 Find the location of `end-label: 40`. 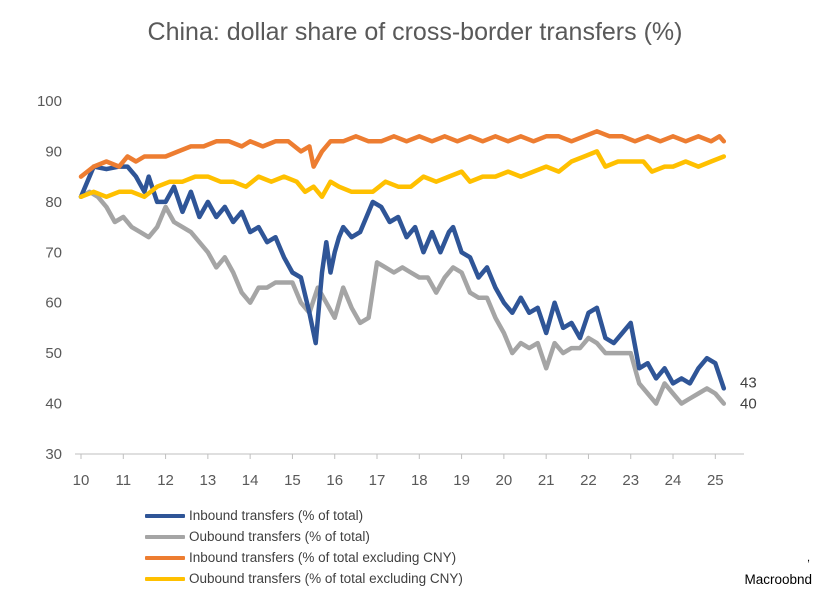

end-label: 40 is located at coordinates (748, 404).